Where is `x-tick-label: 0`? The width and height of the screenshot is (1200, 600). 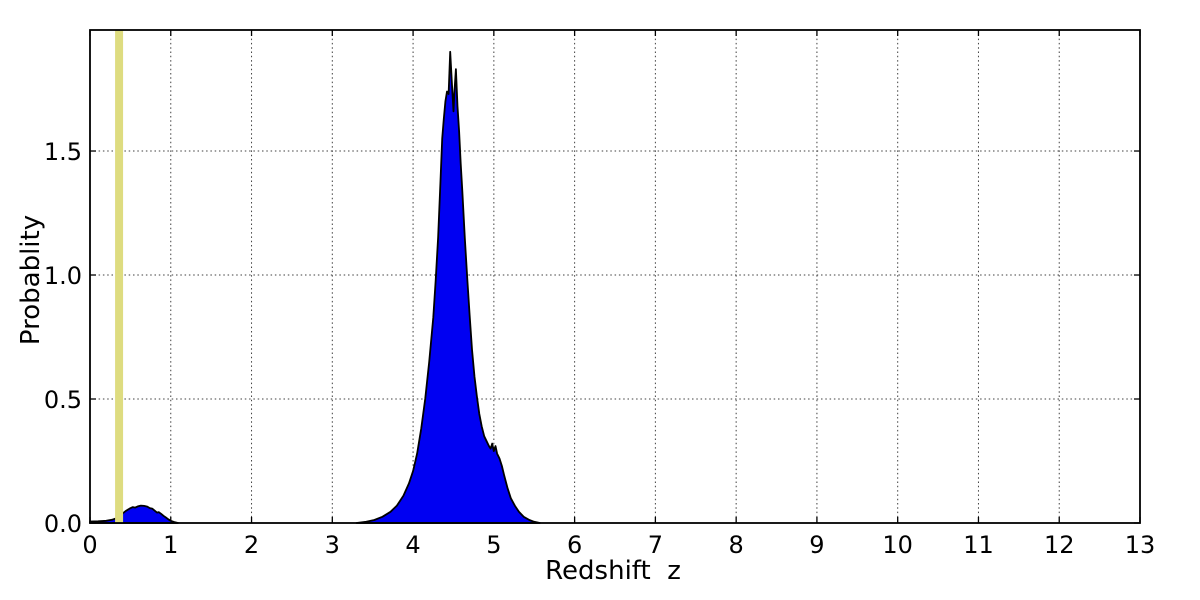 x-tick-label: 0 is located at coordinates (89, 545).